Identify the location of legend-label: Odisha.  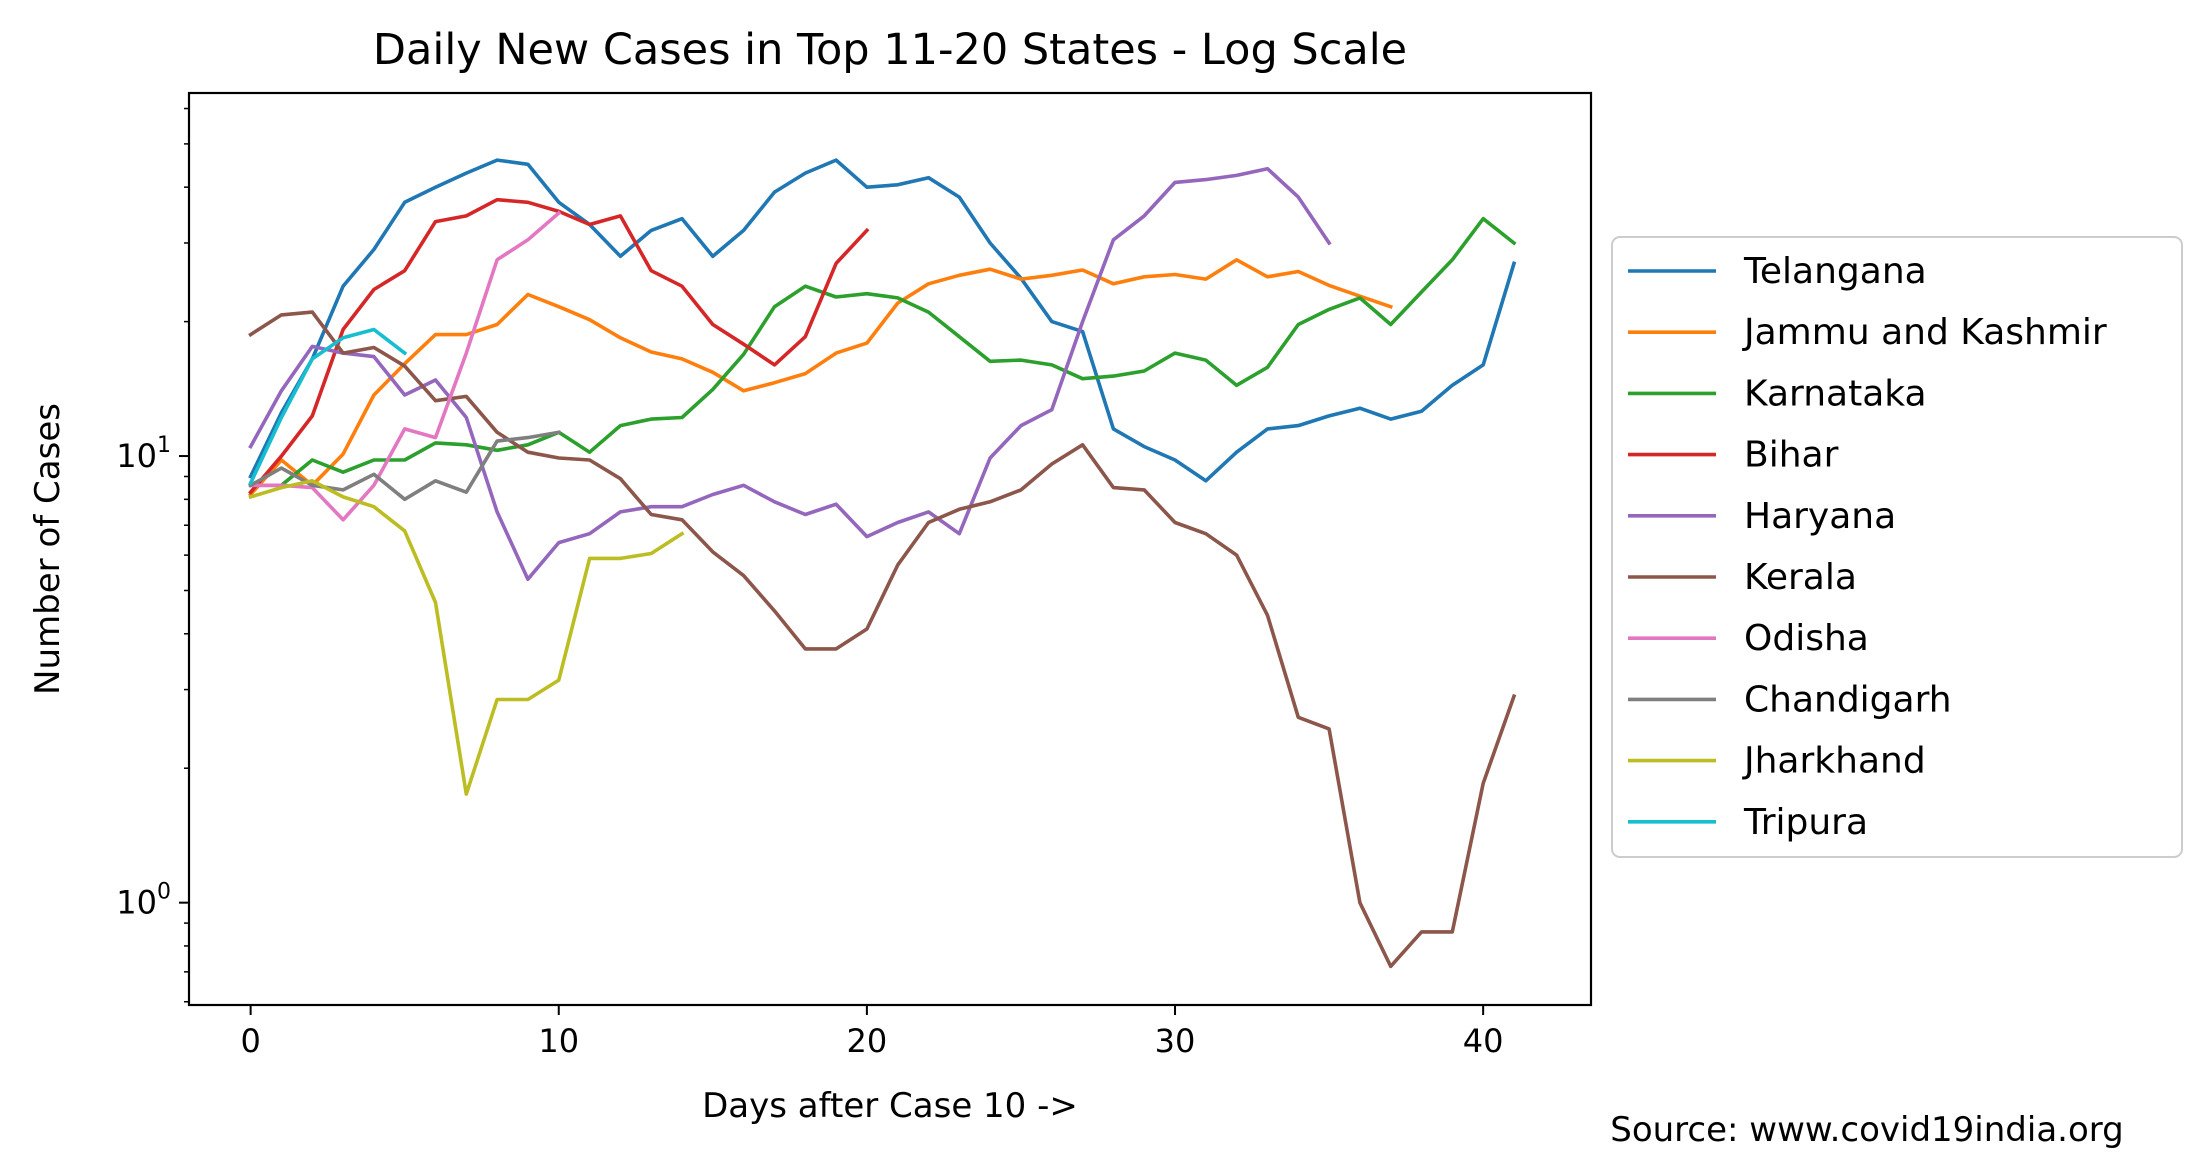
(1806, 638).